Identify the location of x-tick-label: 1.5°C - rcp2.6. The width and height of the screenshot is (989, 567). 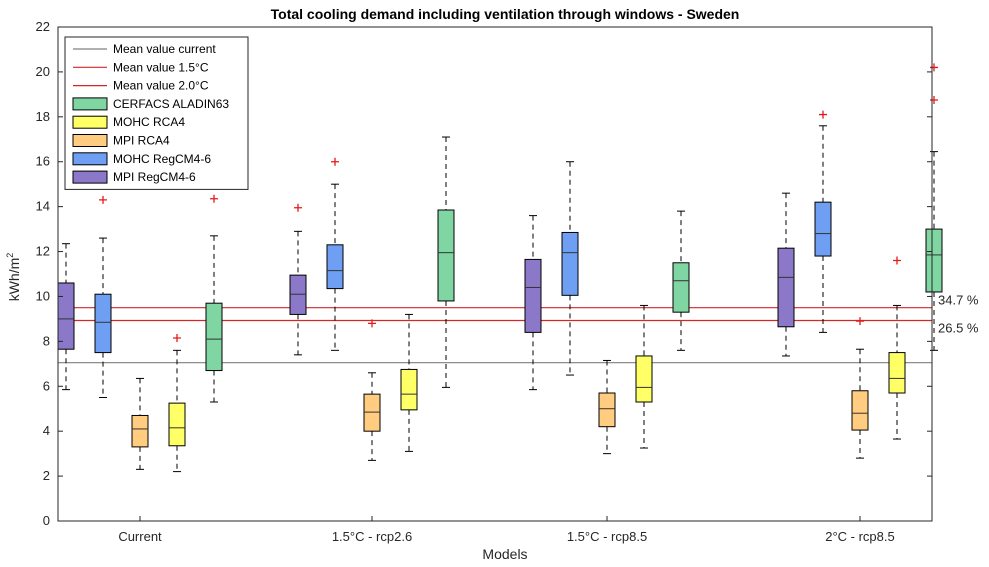
(372, 536).